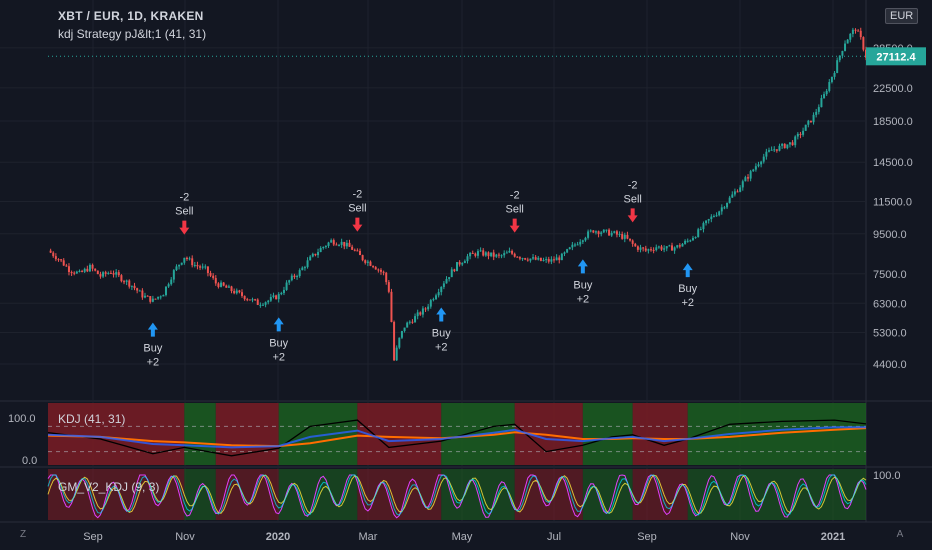  I want to click on gm-pane, so click(457, 494).